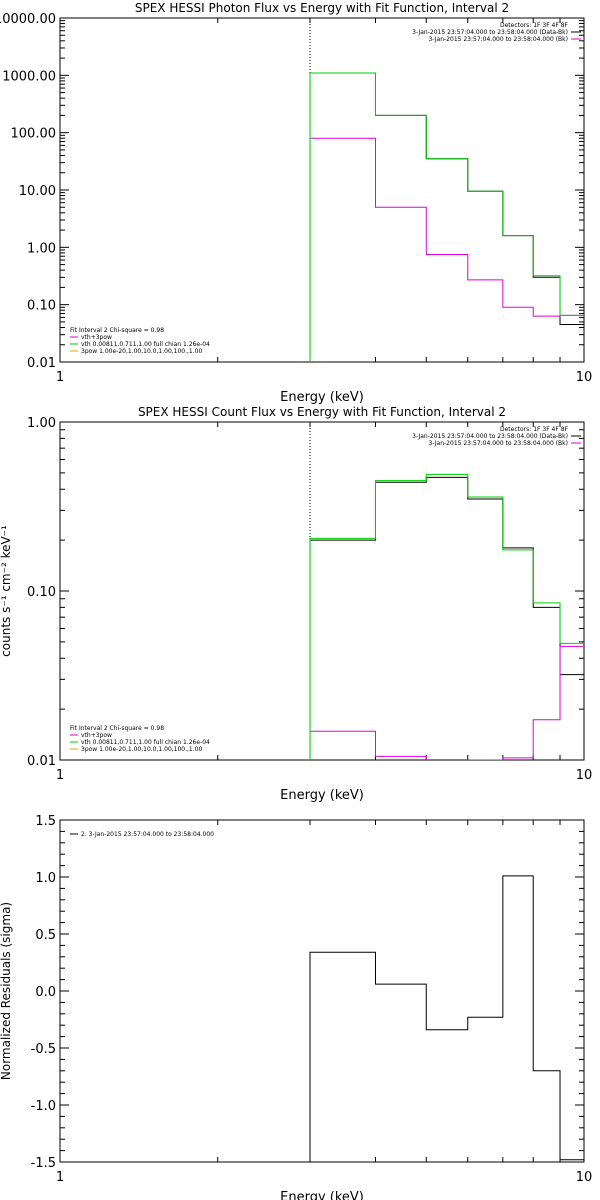 The width and height of the screenshot is (600, 1200). Describe the element at coordinates (43, 1106) in the screenshot. I see `y-tick-label: -1.0` at that location.